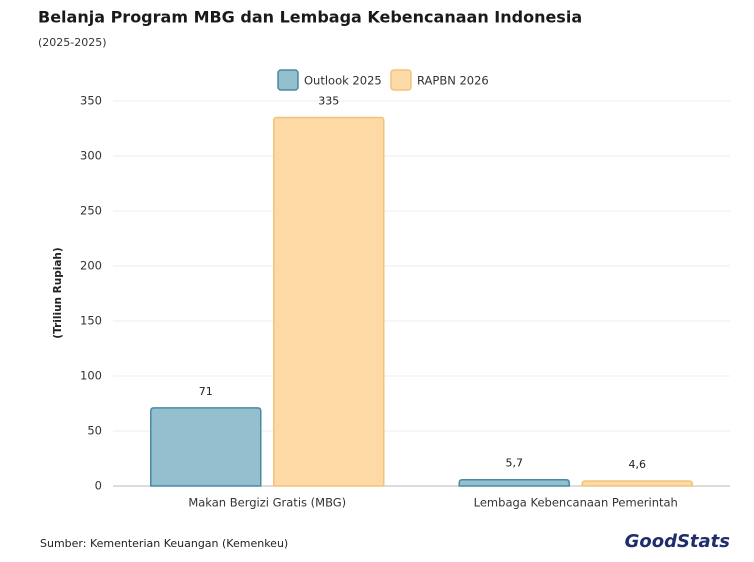 The height and width of the screenshot is (562, 754). I want to click on x-tick-label: Lembaga Kebencanaan Pemerintah, so click(576, 503).